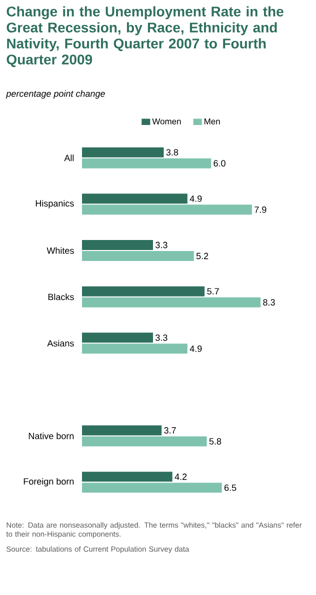  I want to click on data-label: 6.0, so click(220, 163).